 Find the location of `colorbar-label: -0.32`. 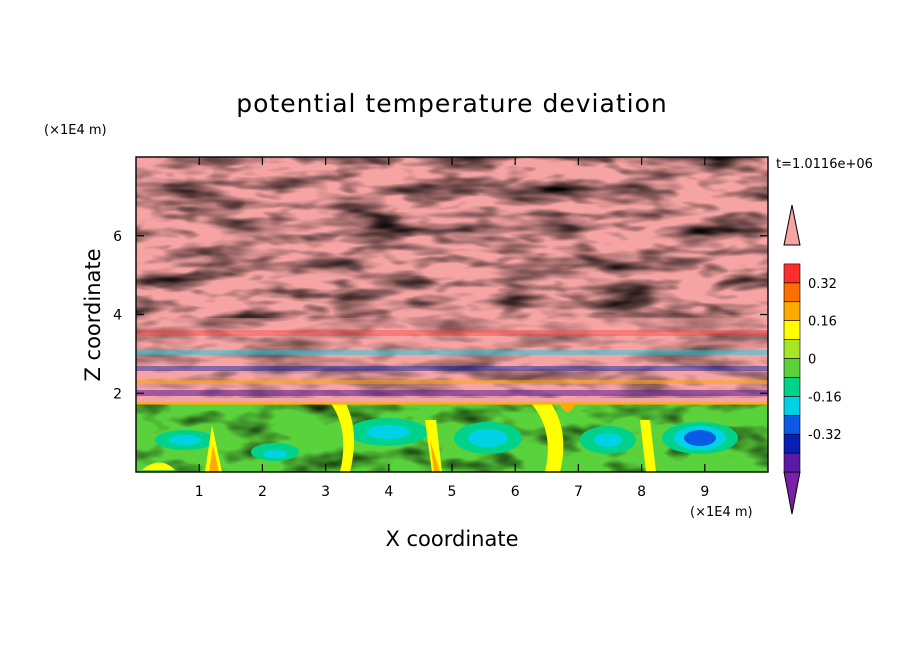

colorbar-label: -0.32 is located at coordinates (825, 435).